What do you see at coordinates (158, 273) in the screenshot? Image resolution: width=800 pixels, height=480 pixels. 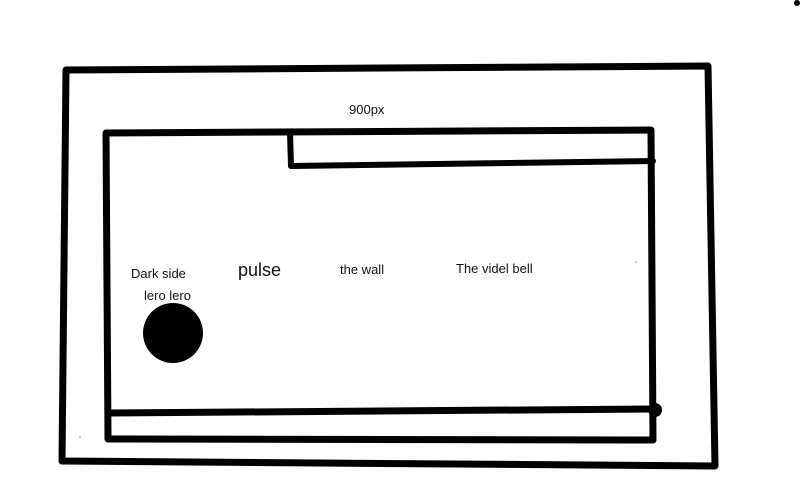 I see `label-dark-side: Dark side` at bounding box center [158, 273].